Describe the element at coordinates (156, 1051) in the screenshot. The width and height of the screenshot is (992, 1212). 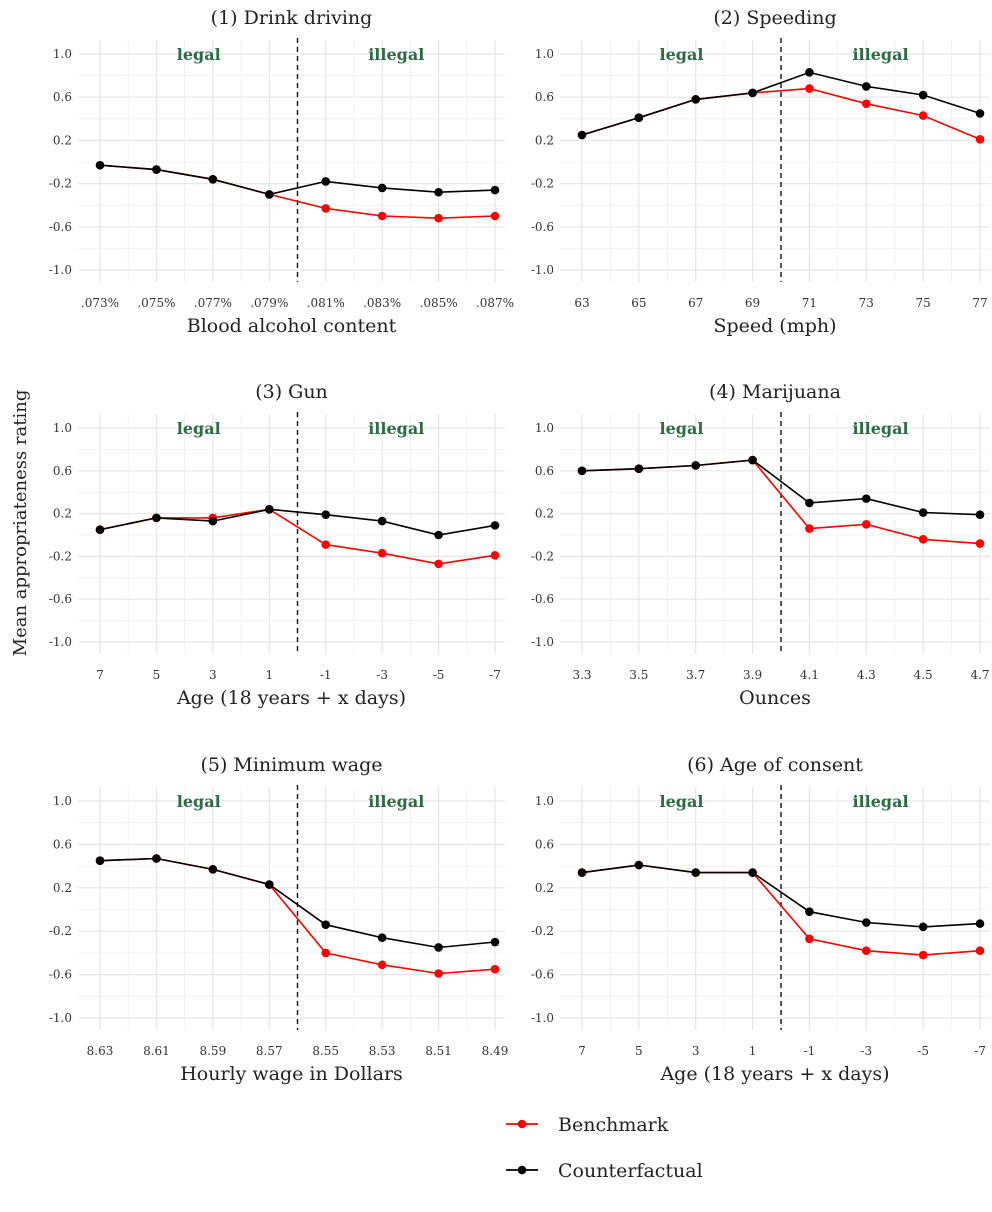
I see `x-tick-label: 8.61` at that location.